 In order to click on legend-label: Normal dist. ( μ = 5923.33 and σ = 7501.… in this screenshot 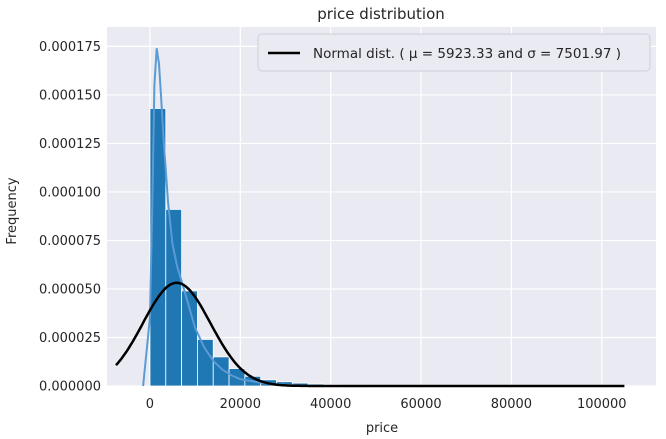, I will do `click(467, 54)`.